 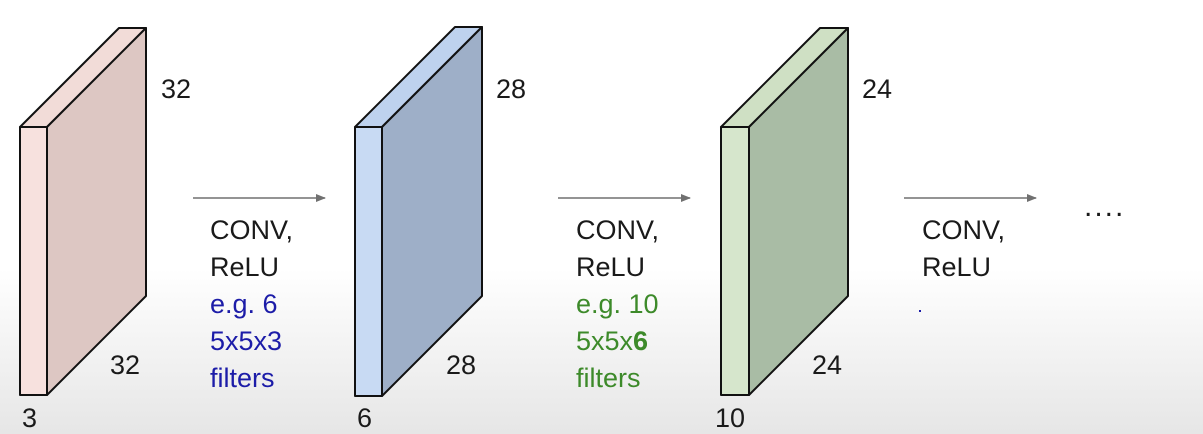 What do you see at coordinates (365, 418) in the screenshot?
I see `volume-2-depth-label: 6` at bounding box center [365, 418].